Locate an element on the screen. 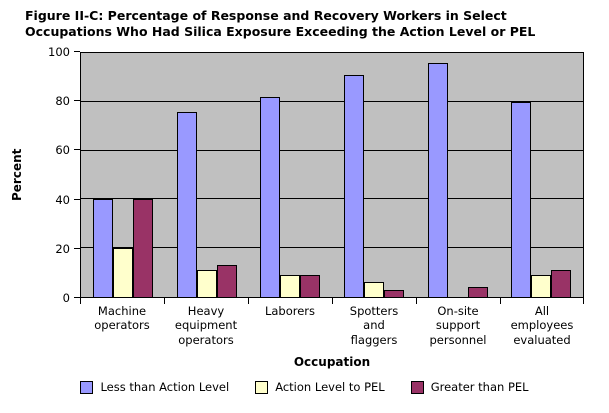  category-label-5: On-site support personnel is located at coordinates (458, 325).